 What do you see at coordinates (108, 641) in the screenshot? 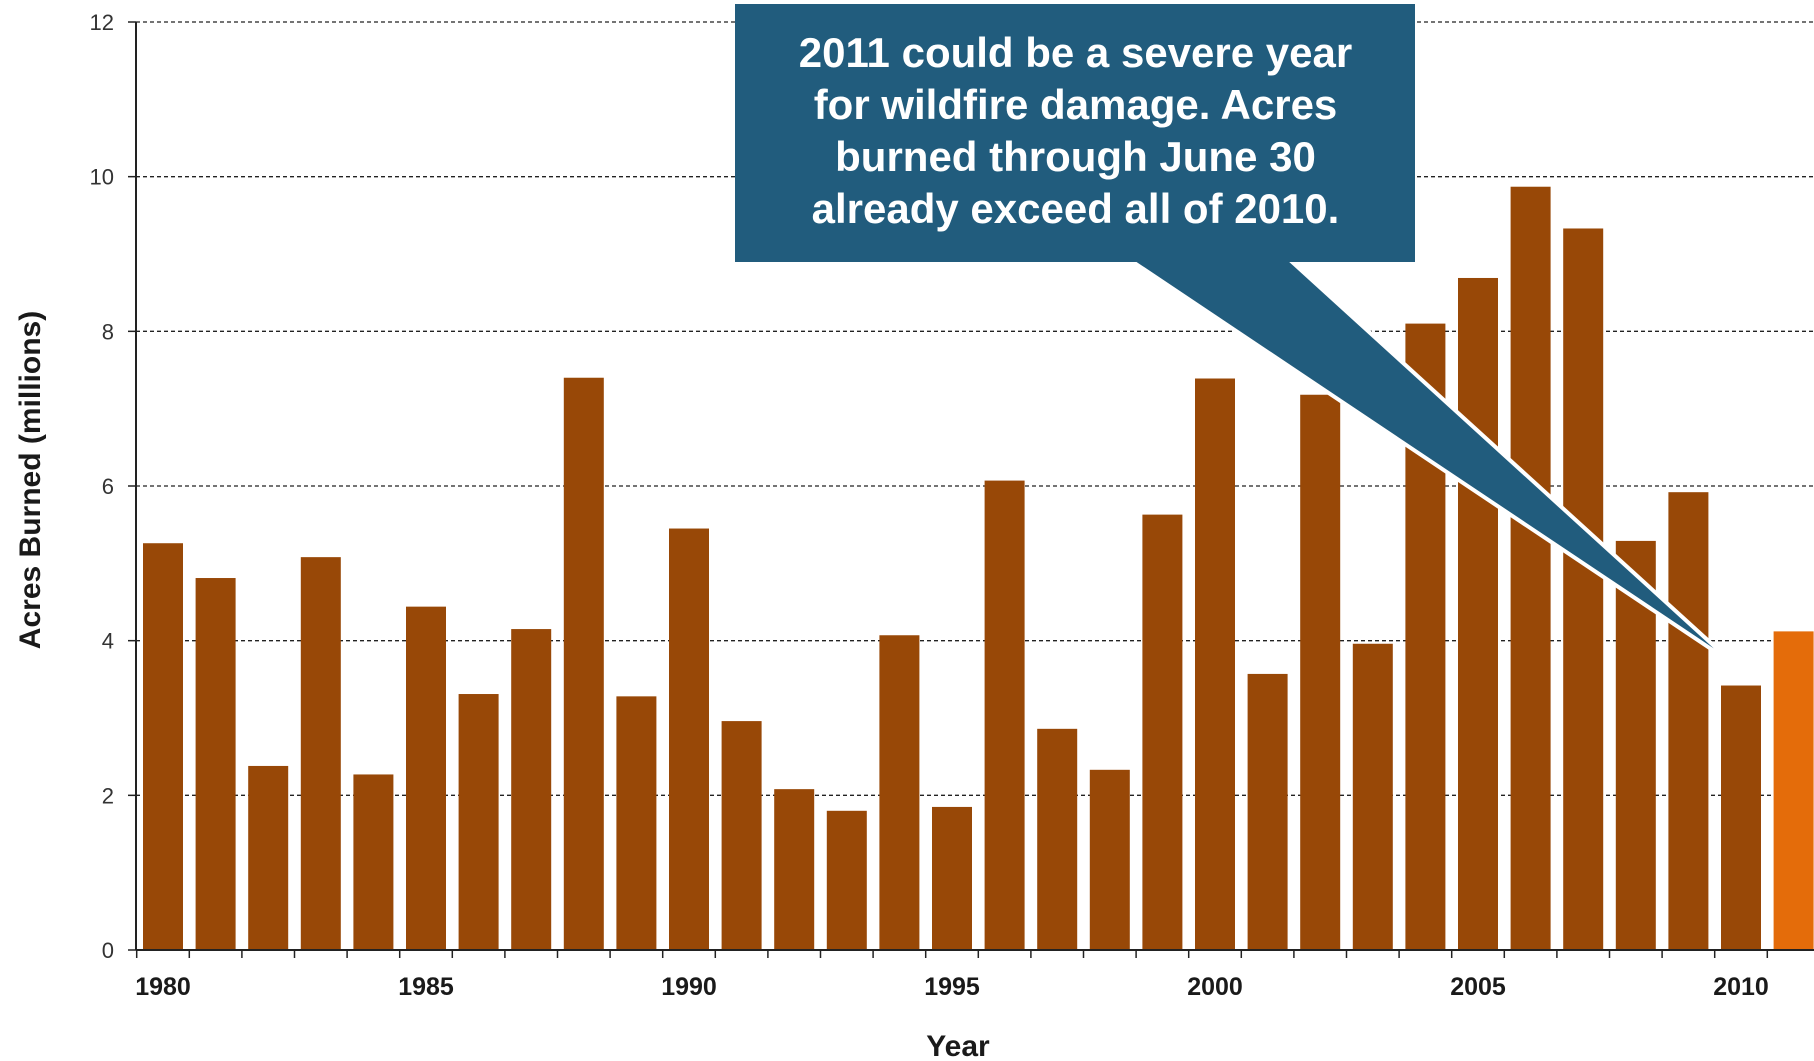
I see `y-tick-label: 4` at bounding box center [108, 641].